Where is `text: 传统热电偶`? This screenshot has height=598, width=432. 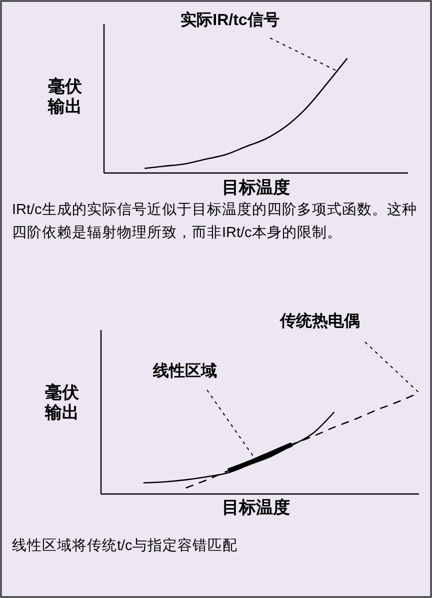 text: 传统热电偶 is located at coordinates (319, 321).